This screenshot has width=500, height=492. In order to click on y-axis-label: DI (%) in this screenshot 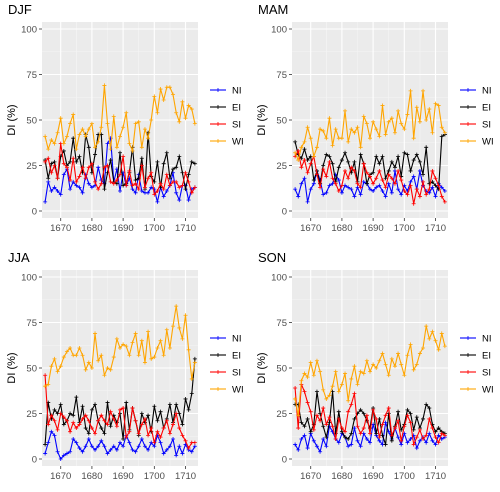, I will do `click(262, 367)`.